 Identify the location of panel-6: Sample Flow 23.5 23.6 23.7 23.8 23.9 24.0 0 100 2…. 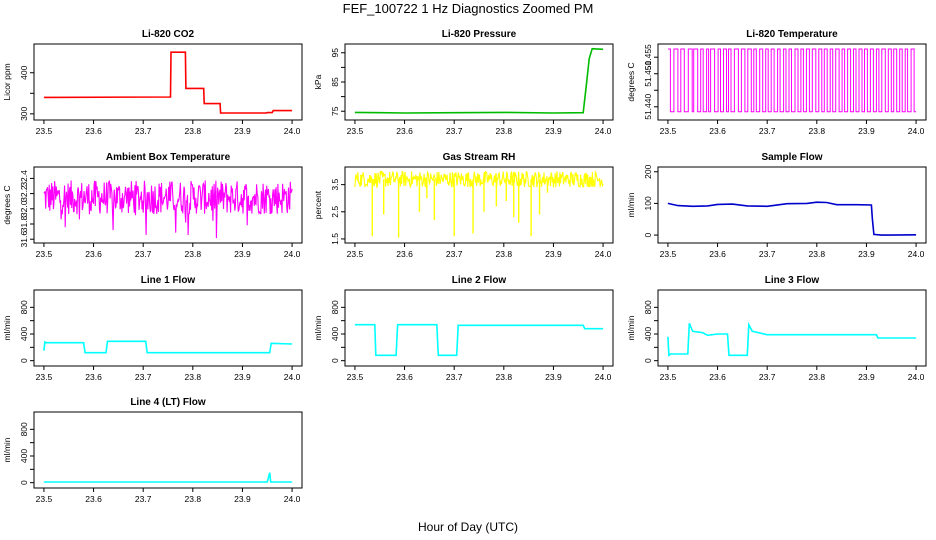
(776, 205).